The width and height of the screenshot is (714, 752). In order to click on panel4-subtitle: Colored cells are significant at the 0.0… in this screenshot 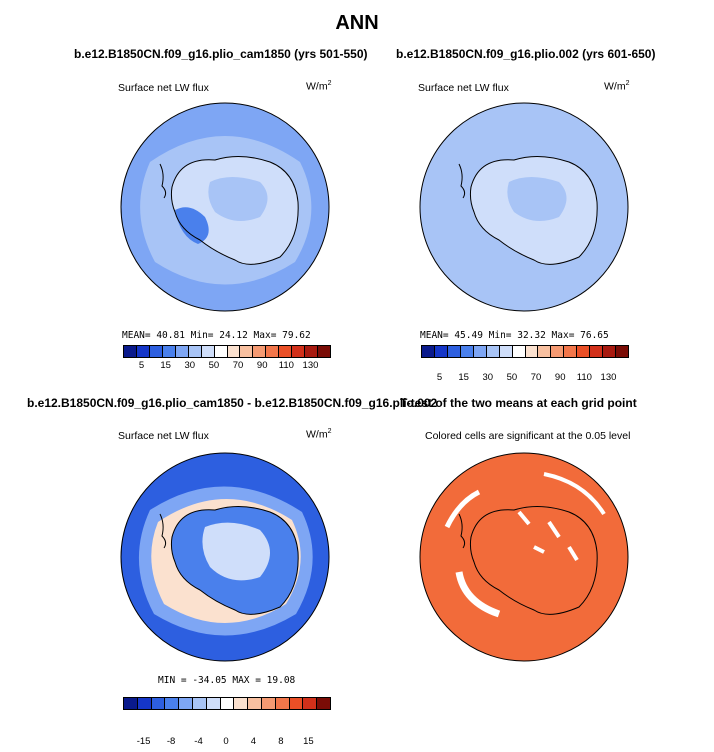, I will do `click(528, 436)`.